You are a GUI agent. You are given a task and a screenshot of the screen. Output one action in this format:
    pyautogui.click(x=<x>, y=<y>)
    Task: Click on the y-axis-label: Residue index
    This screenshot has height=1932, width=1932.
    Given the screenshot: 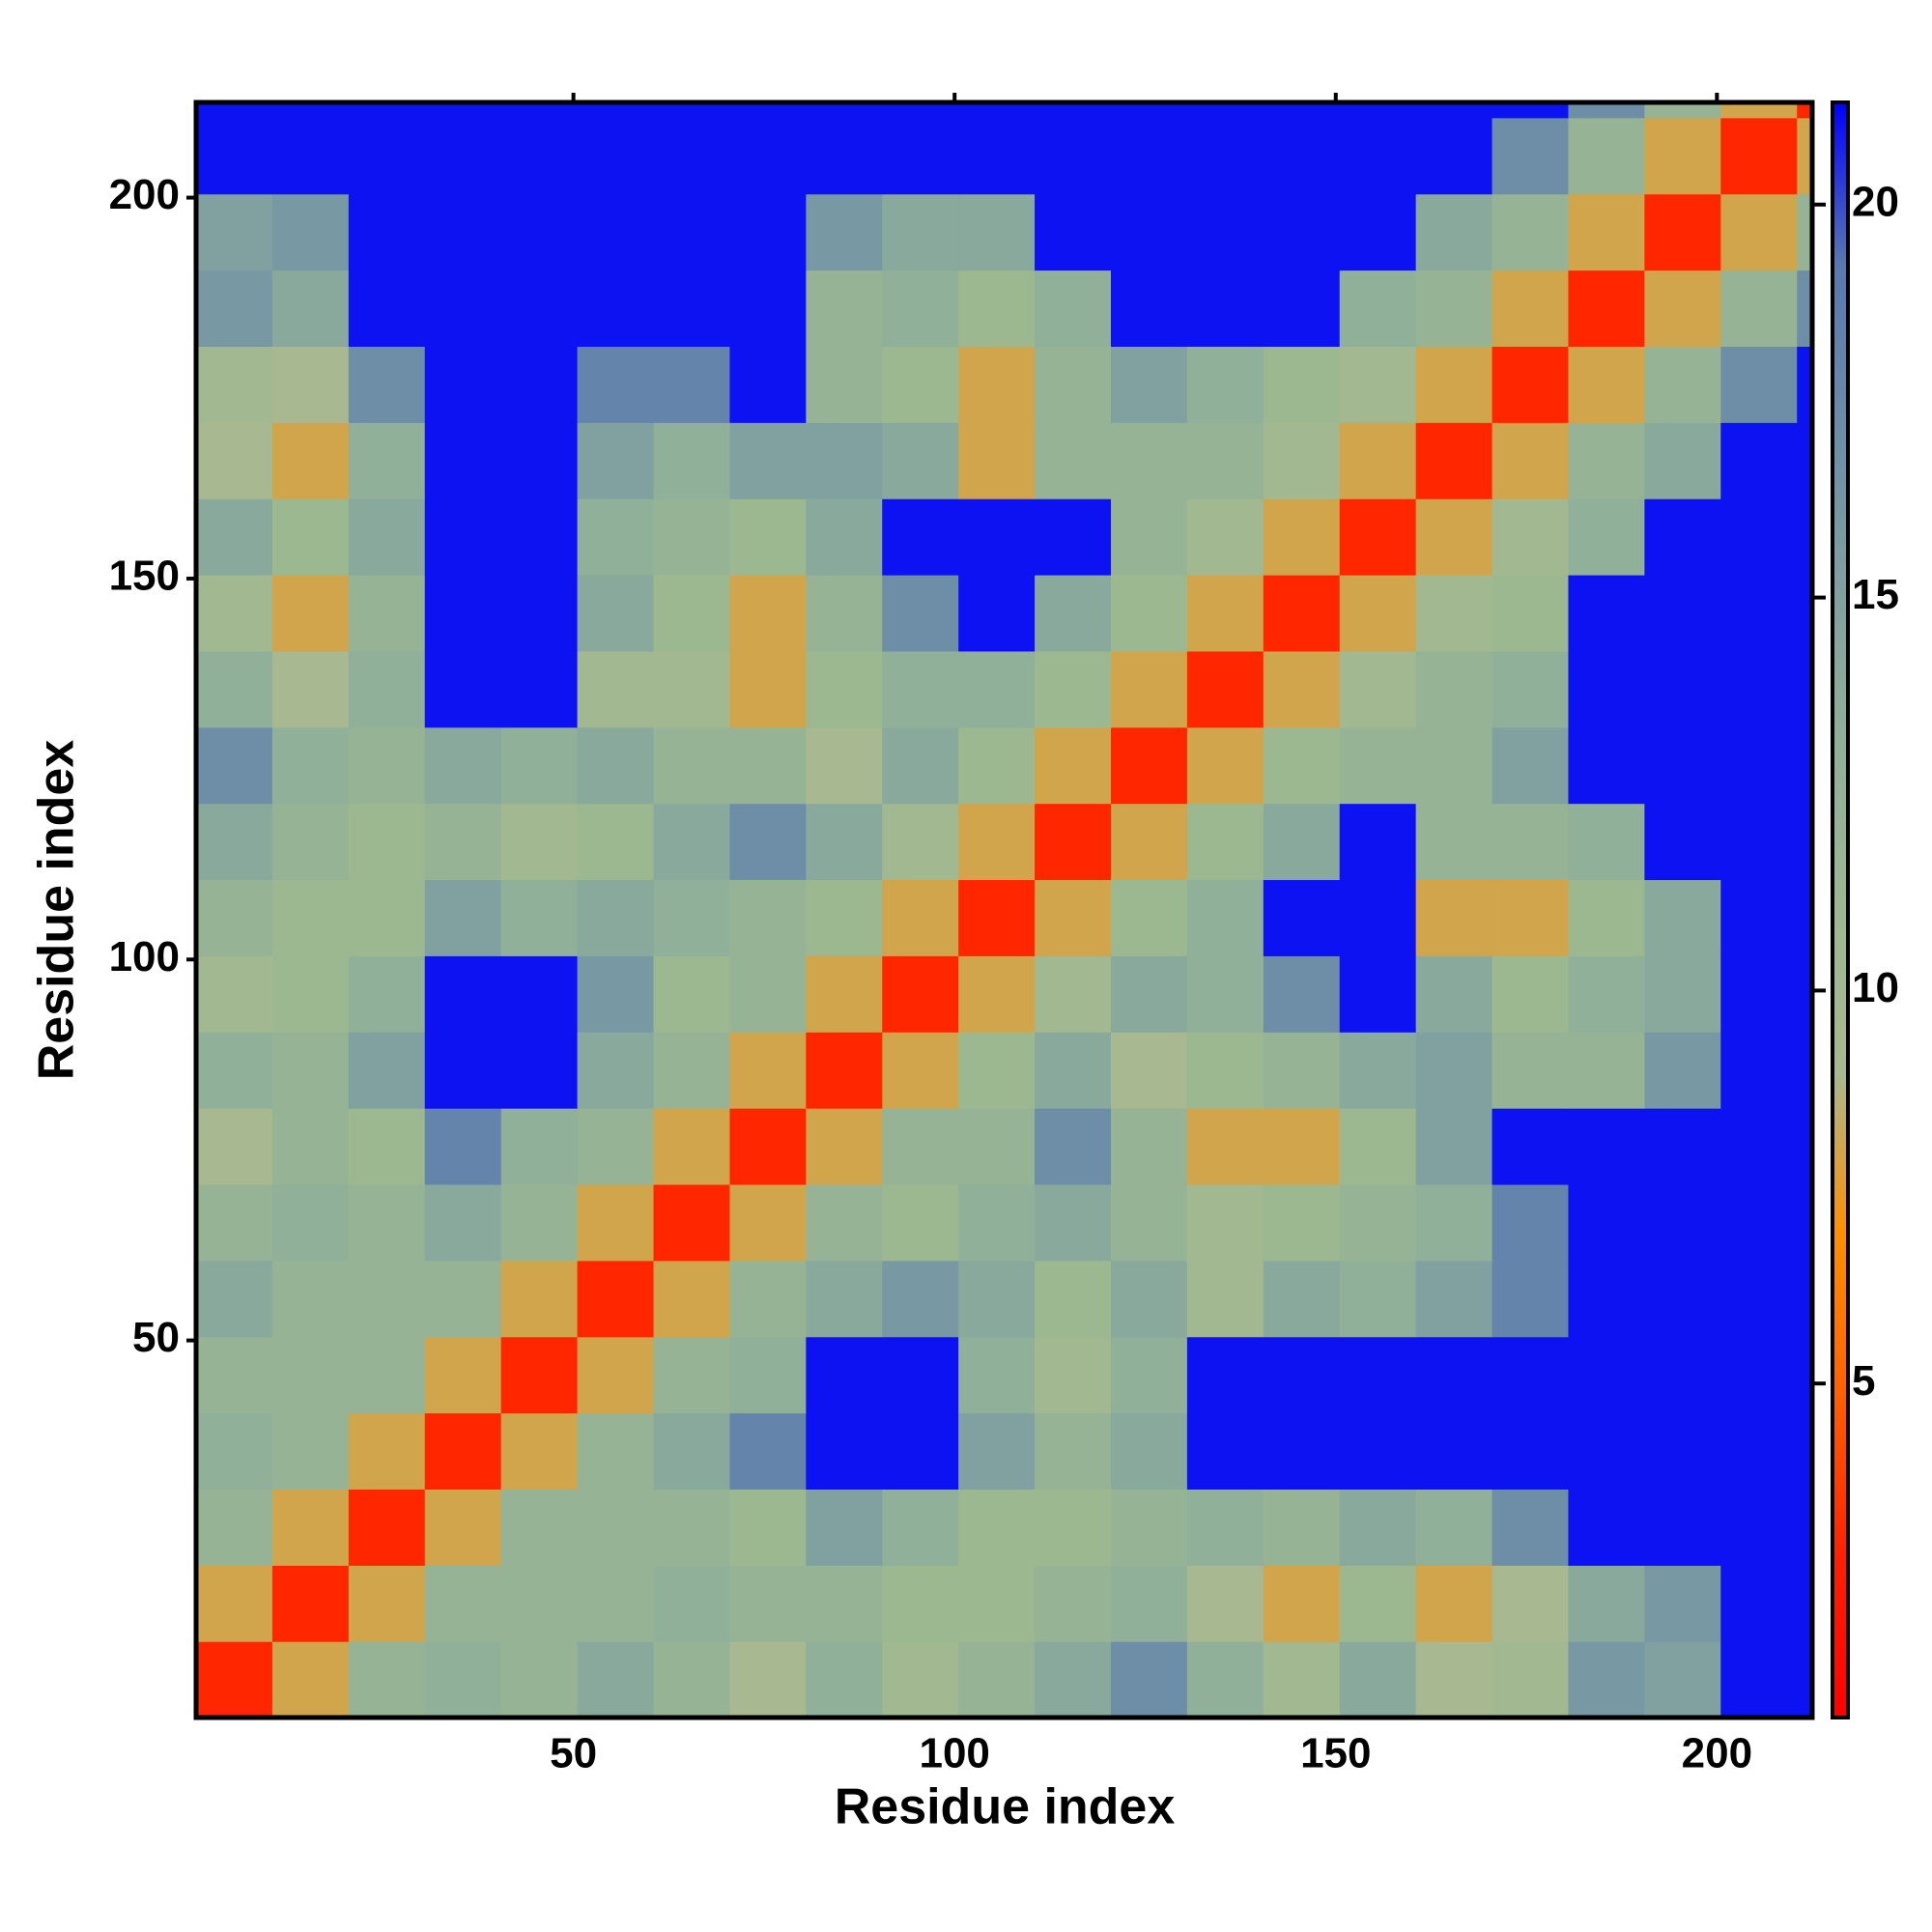 What is the action you would take?
    pyautogui.click(x=57, y=910)
    